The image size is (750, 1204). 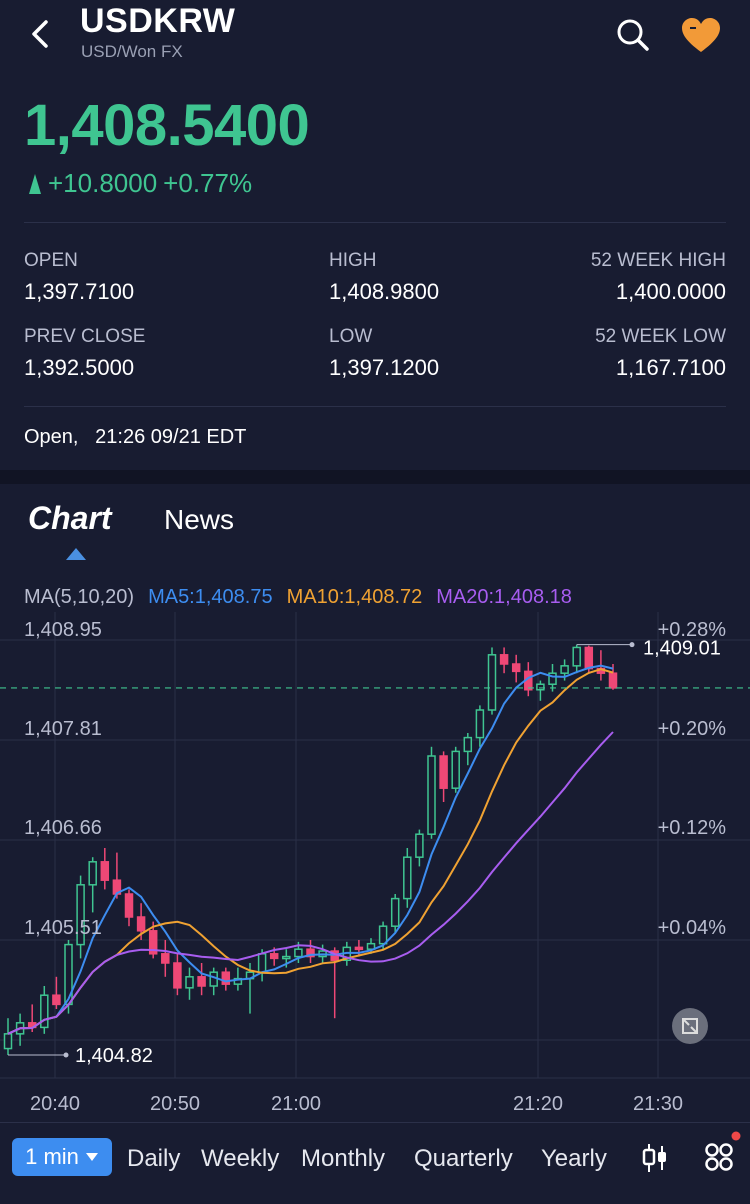 I want to click on time-axis-label: 21:00, so click(x=296, y=1104).